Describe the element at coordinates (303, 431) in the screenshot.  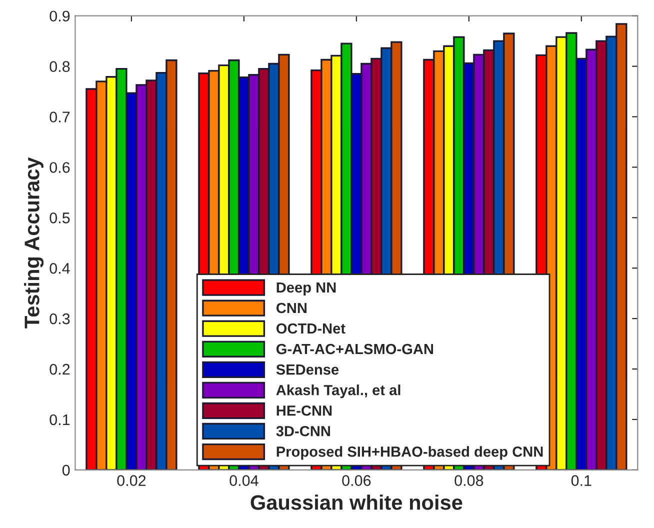
I see `legend-label: 3D-CNN` at that location.